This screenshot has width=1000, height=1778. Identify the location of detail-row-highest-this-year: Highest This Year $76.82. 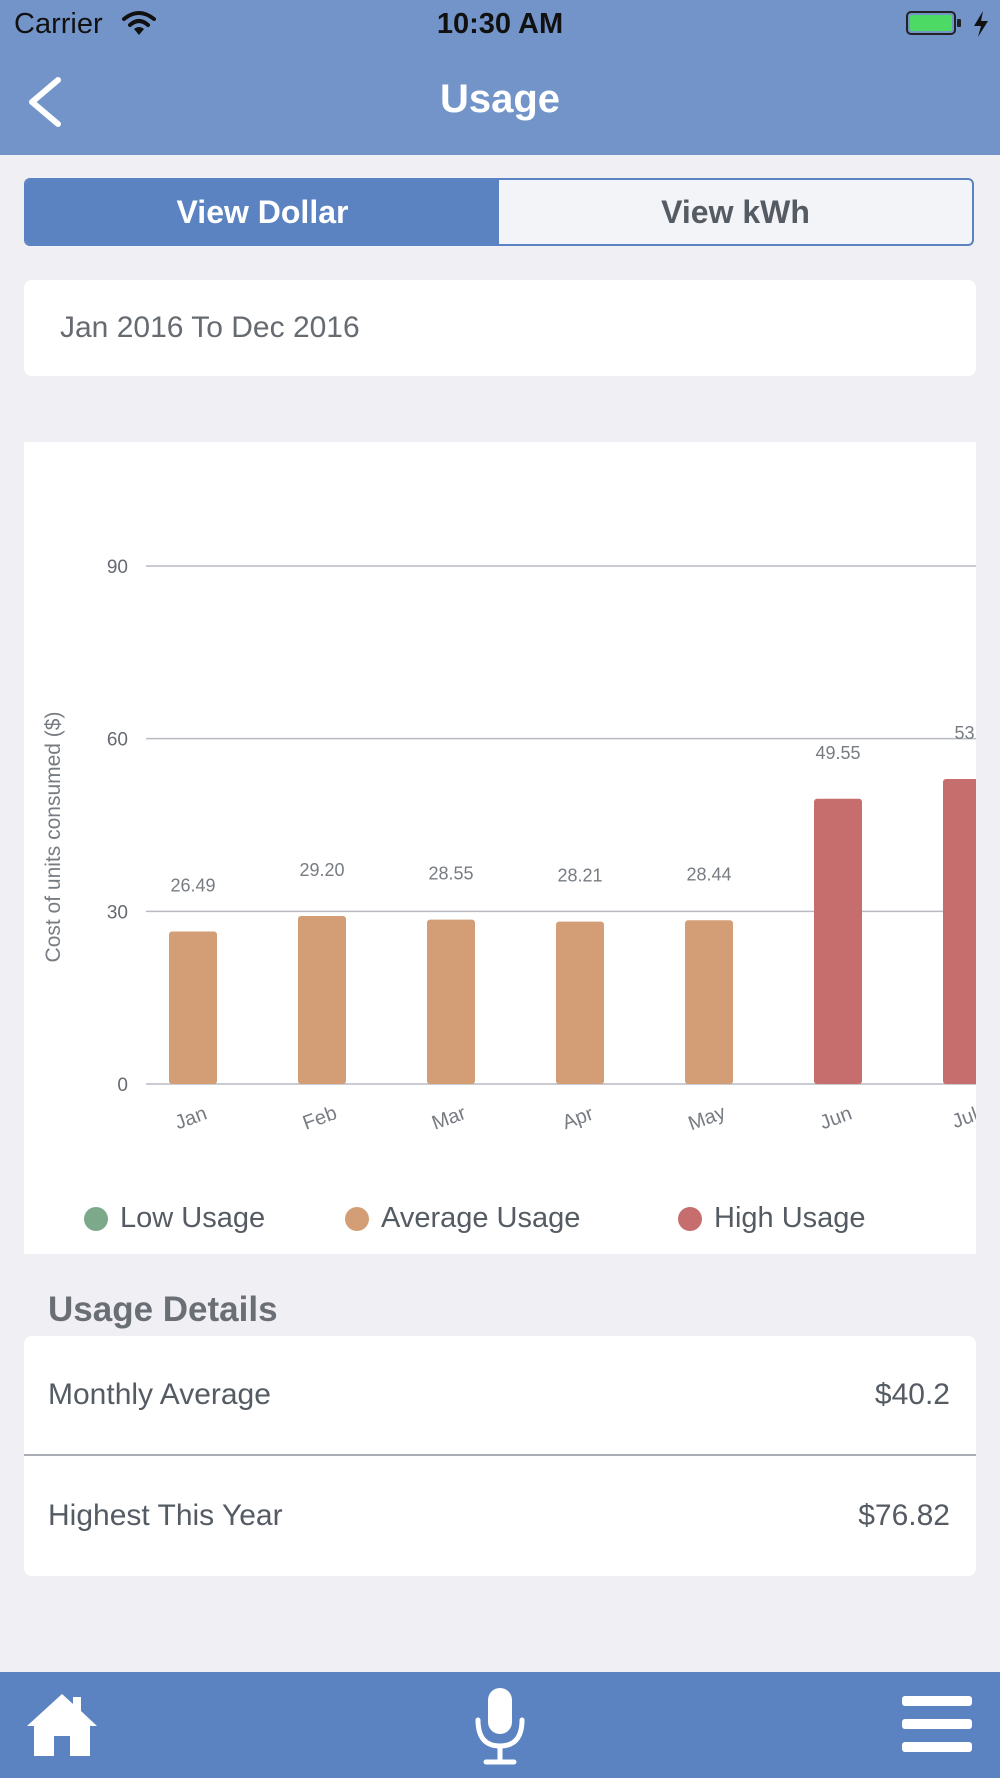
(500, 1516).